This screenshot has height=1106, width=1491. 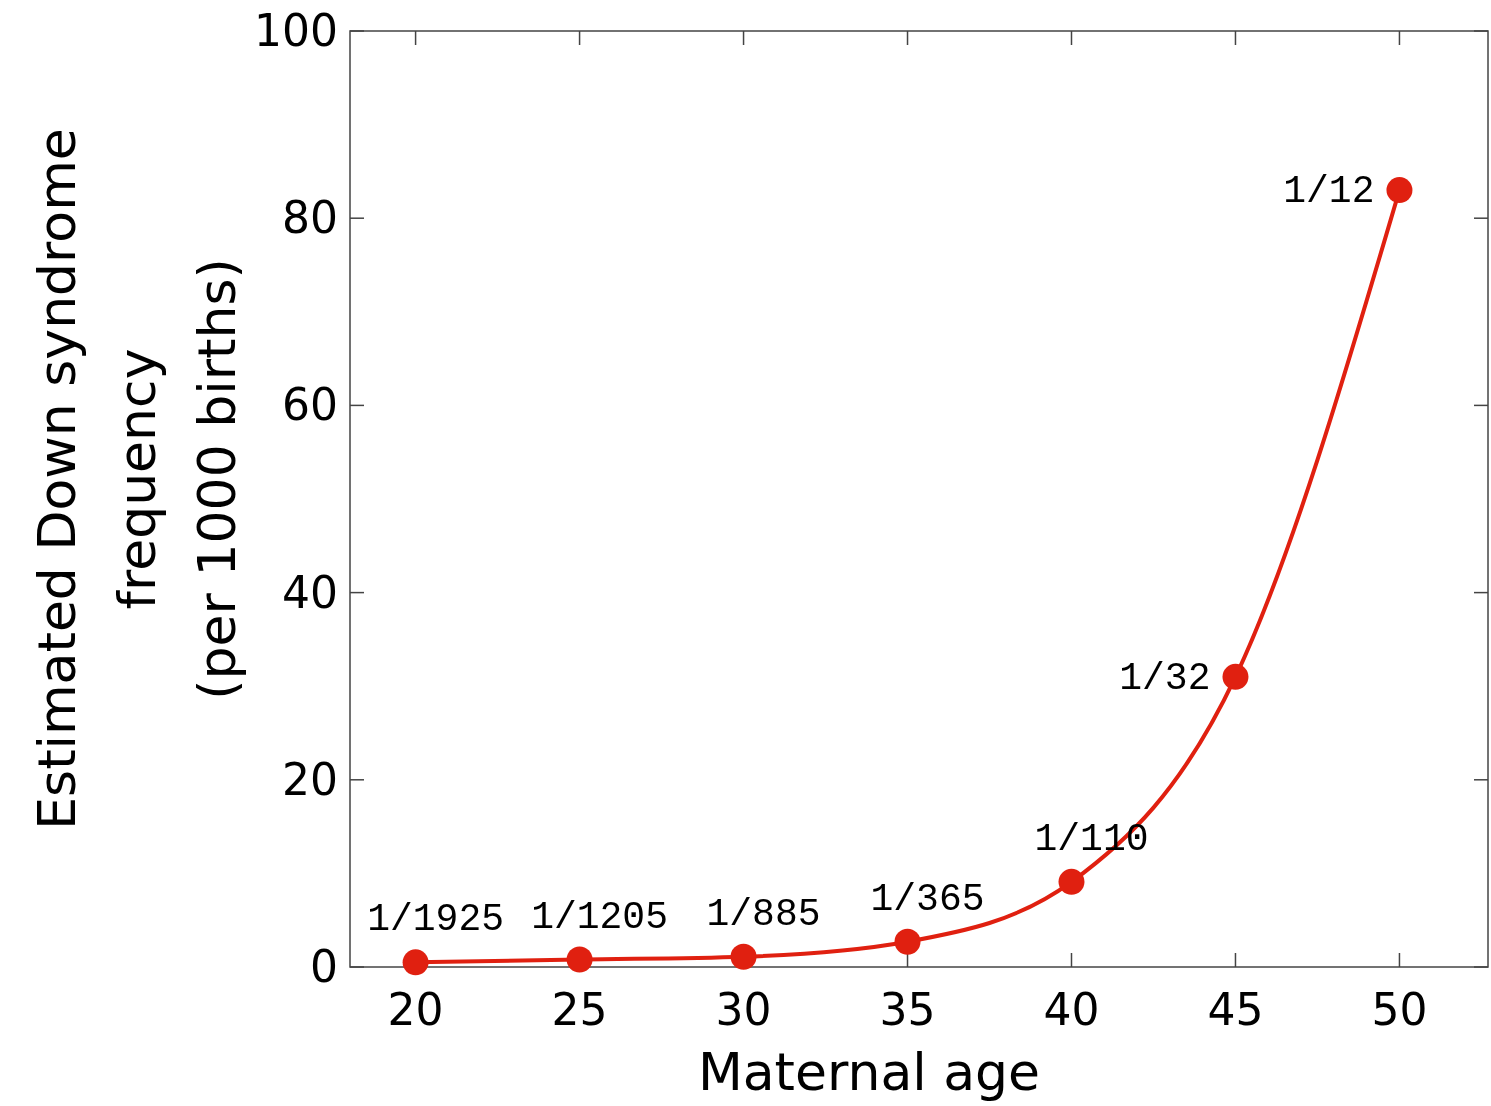 I want to click on annotation: 1/365, so click(x=927, y=899).